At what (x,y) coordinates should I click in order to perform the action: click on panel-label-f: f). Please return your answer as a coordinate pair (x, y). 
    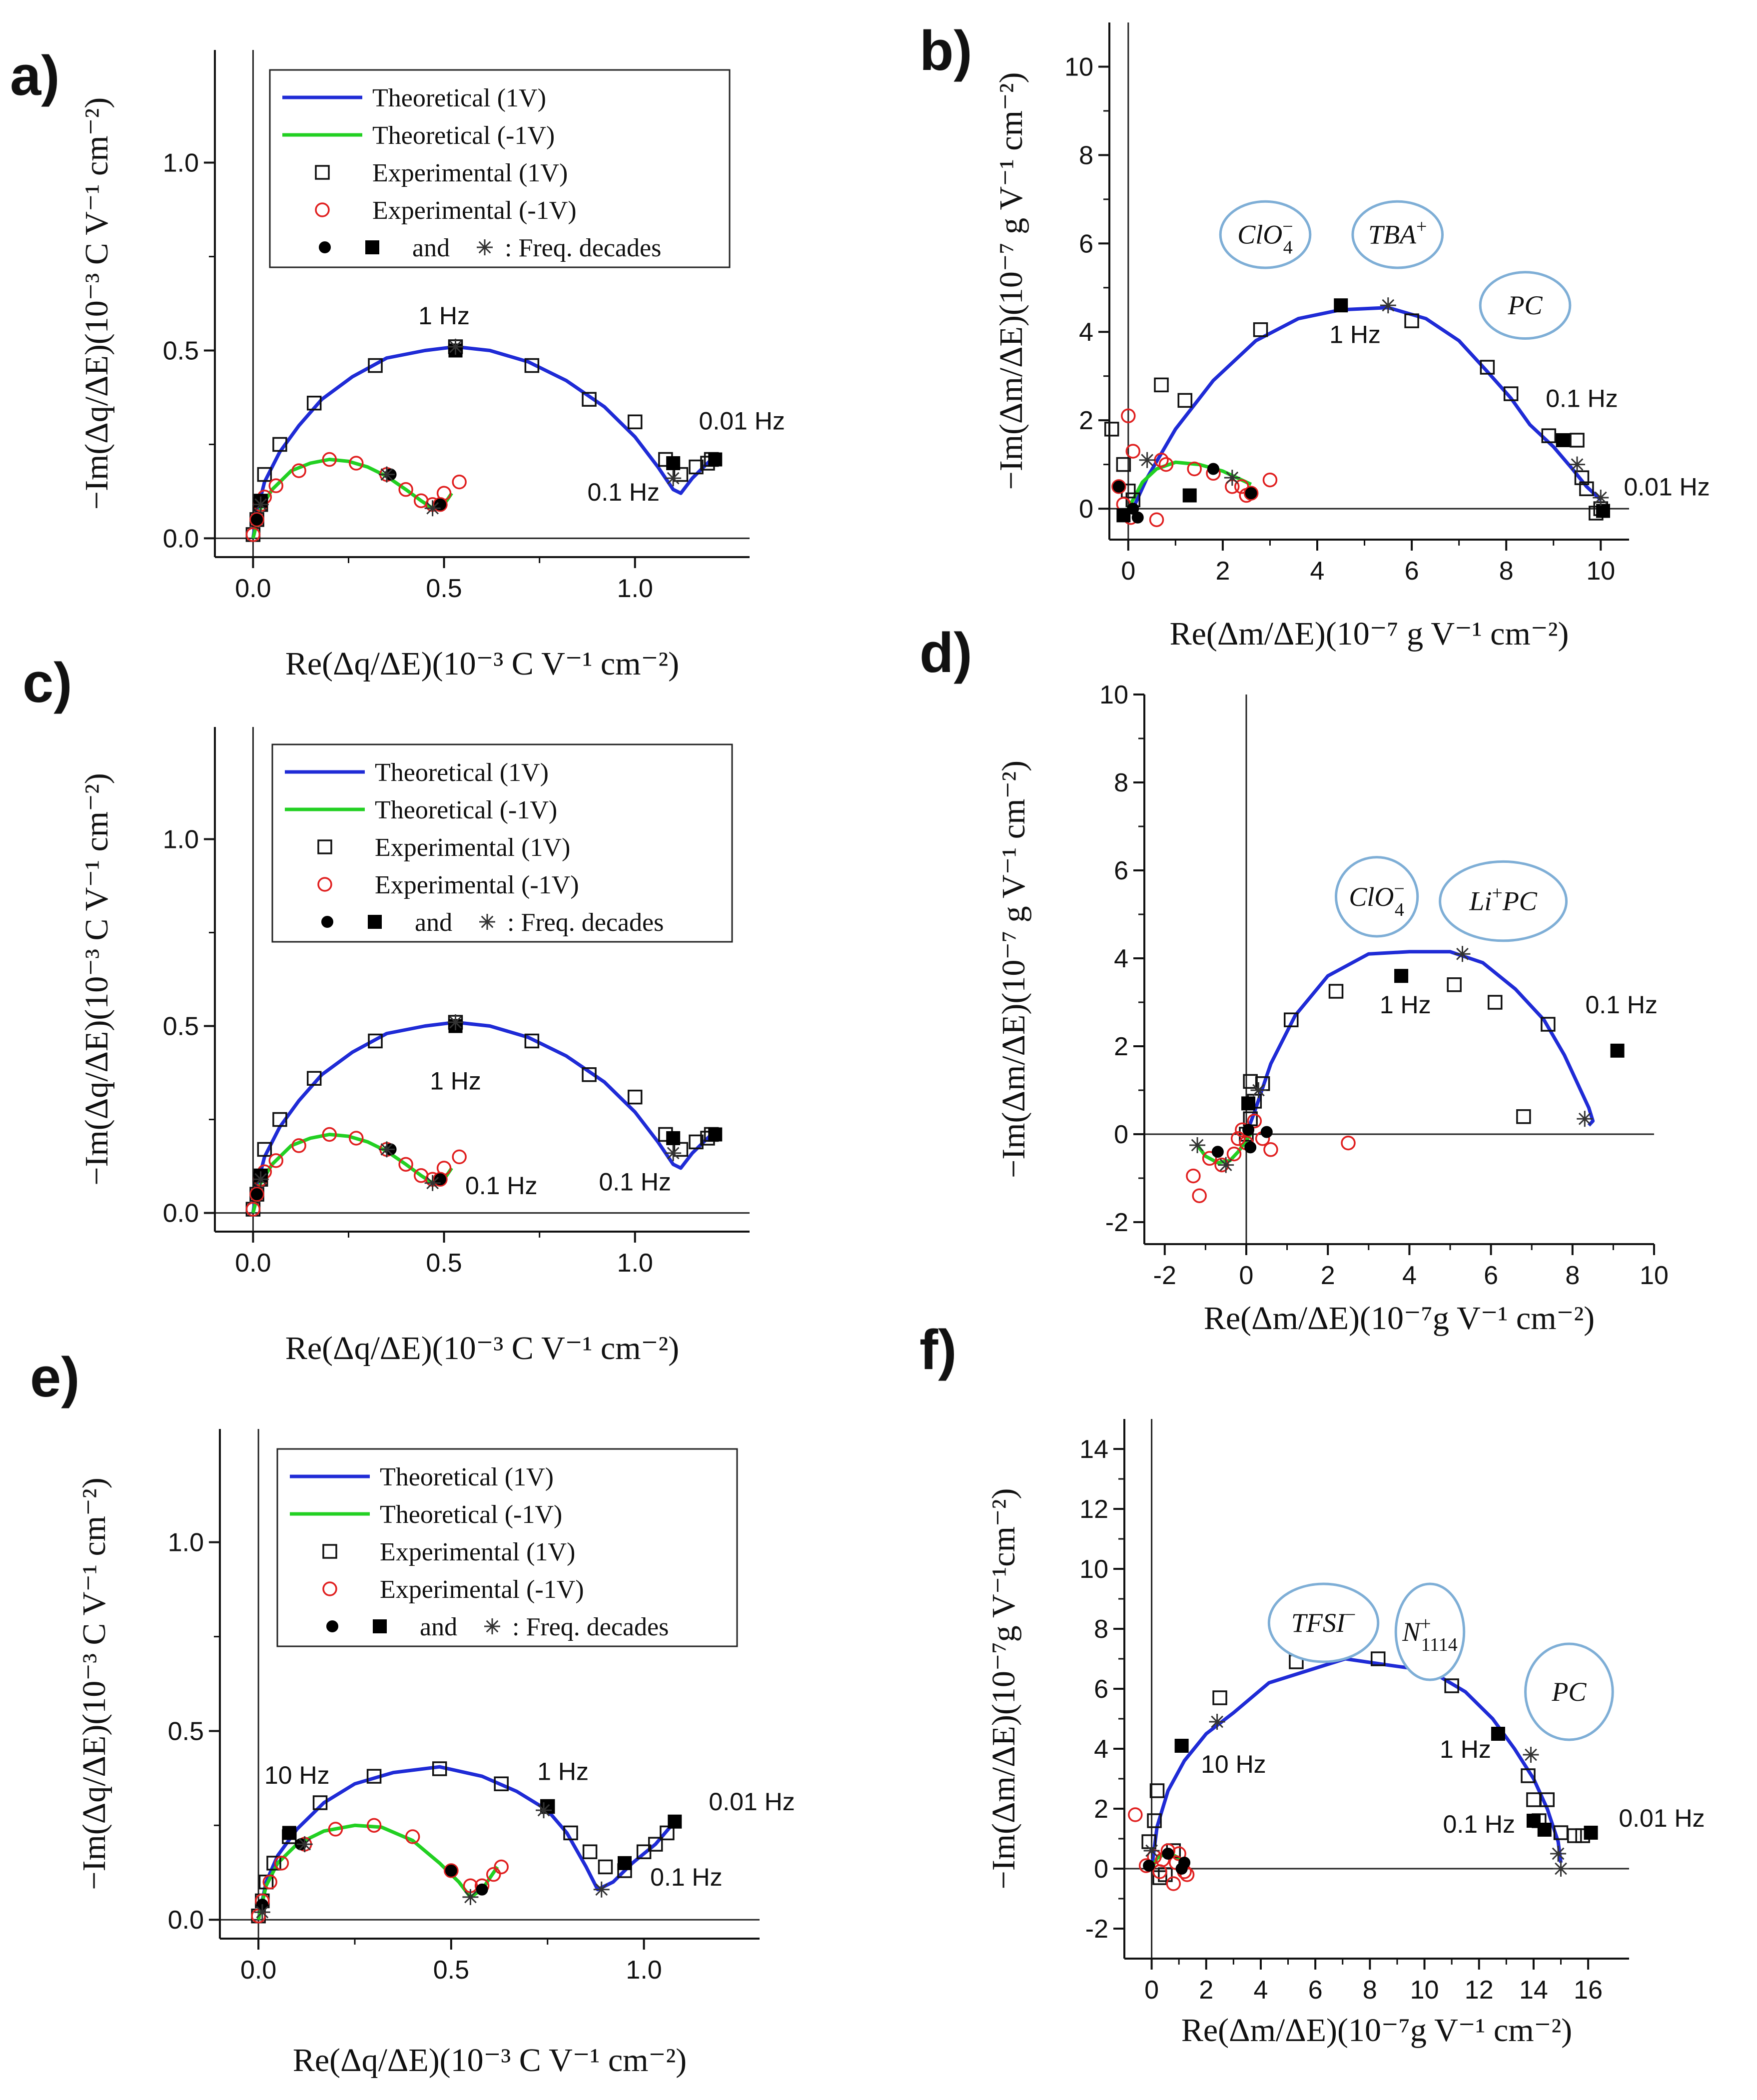
    Looking at the image, I should click on (938, 1350).